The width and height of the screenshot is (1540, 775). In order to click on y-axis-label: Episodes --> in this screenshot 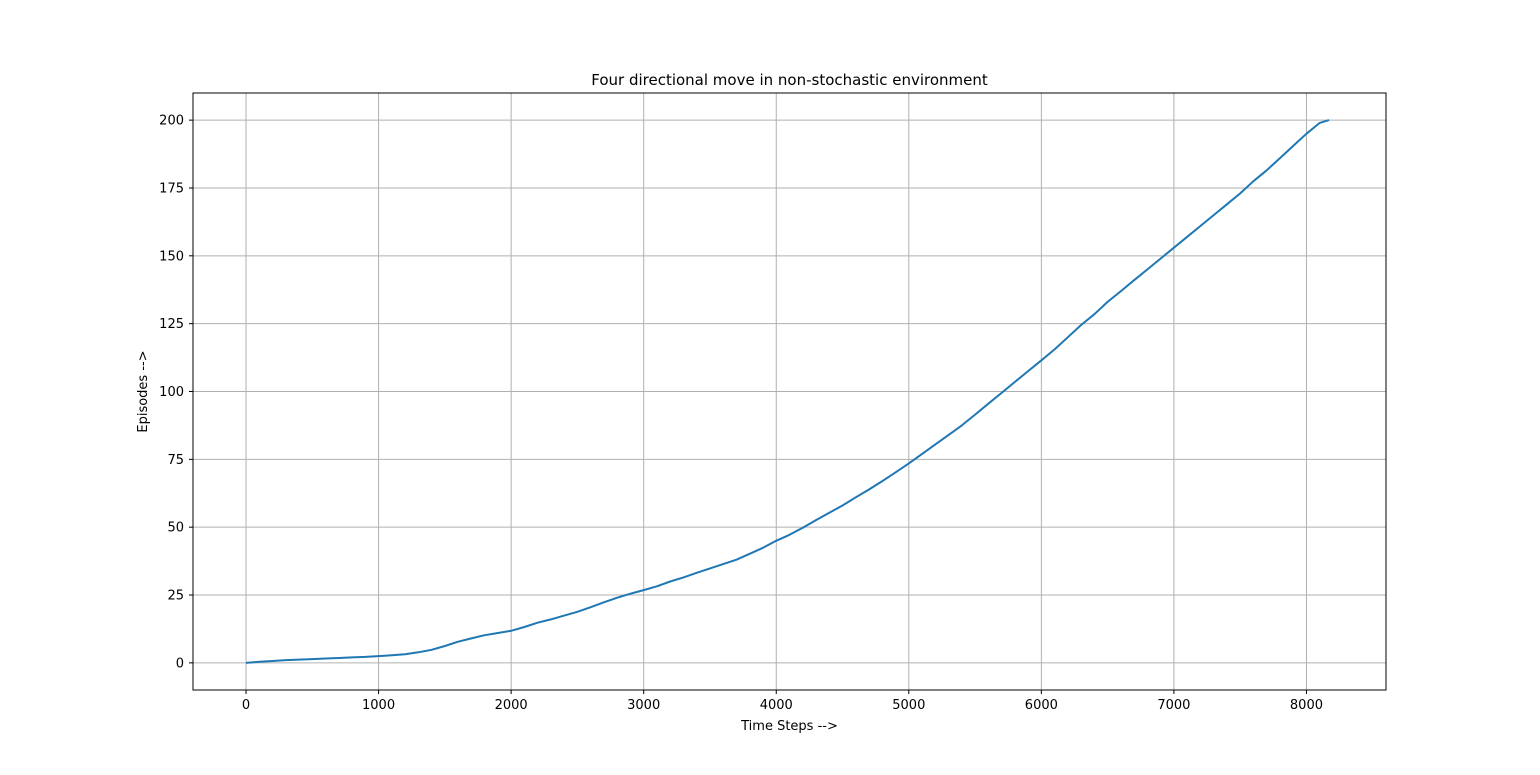, I will do `click(143, 391)`.